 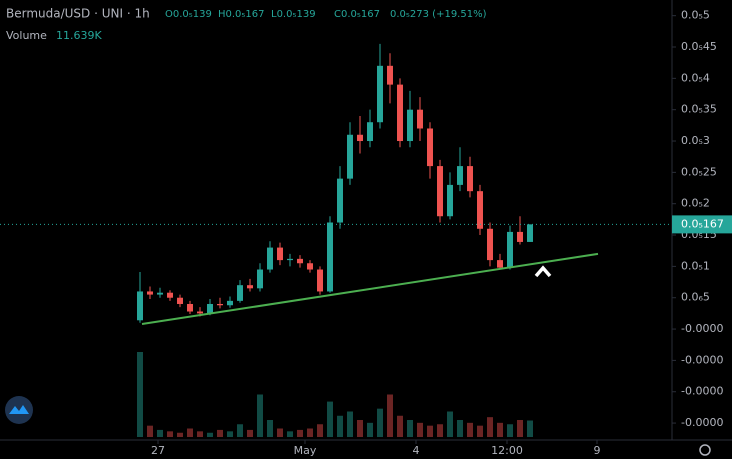 What do you see at coordinates (597, 450) in the screenshot?
I see `x-tick-label: 9` at bounding box center [597, 450].